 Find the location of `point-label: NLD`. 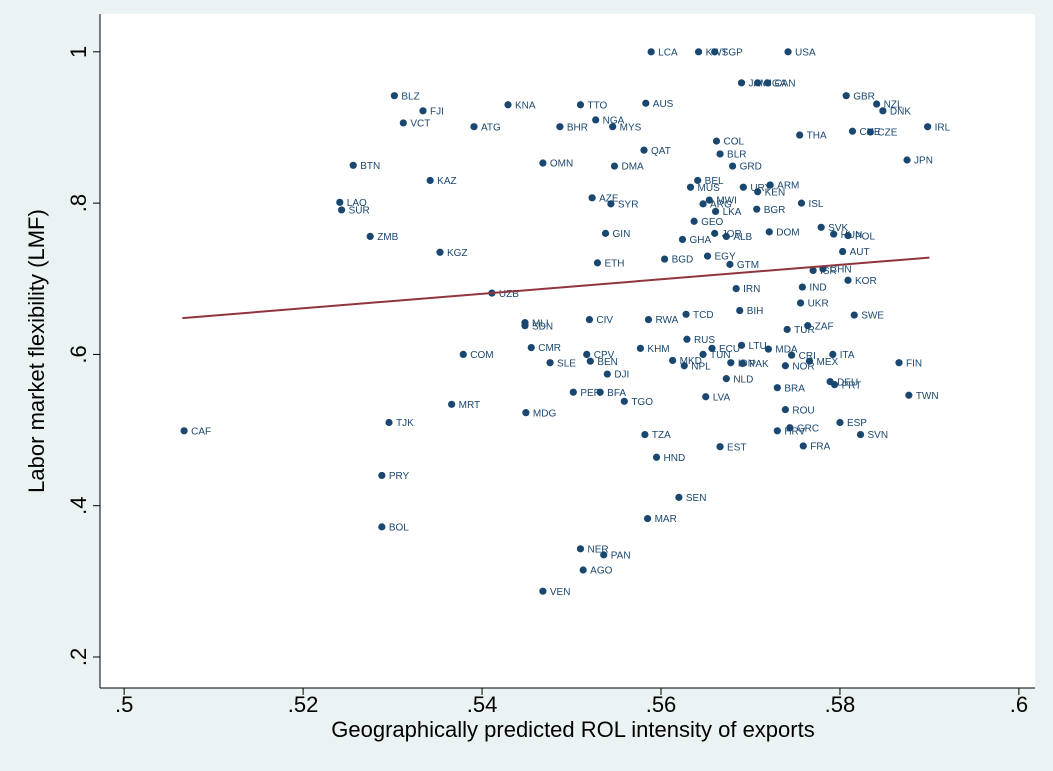

point-label: NLD is located at coordinates (743, 379).